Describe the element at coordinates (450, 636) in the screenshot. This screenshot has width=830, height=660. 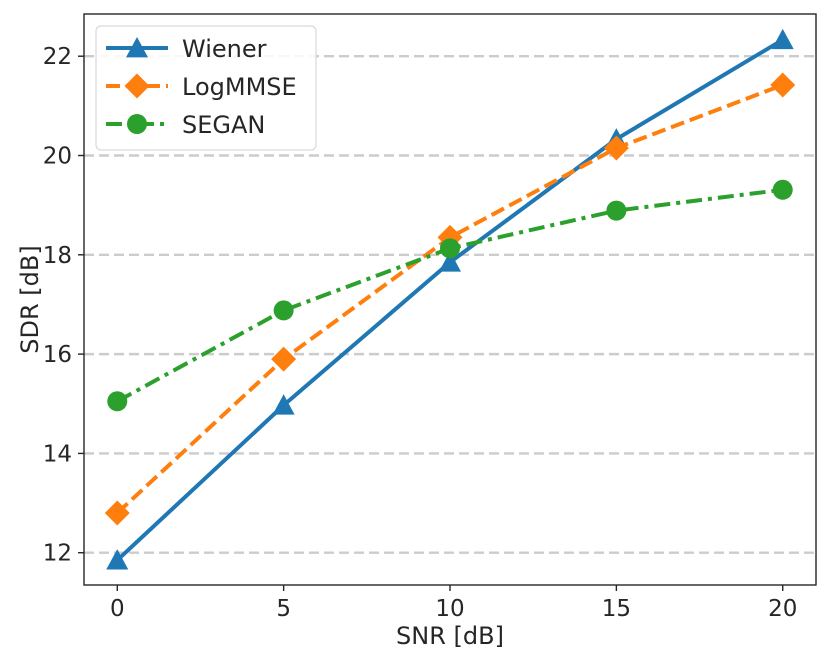
I see `x-axis-label: SNR [dB]` at that location.